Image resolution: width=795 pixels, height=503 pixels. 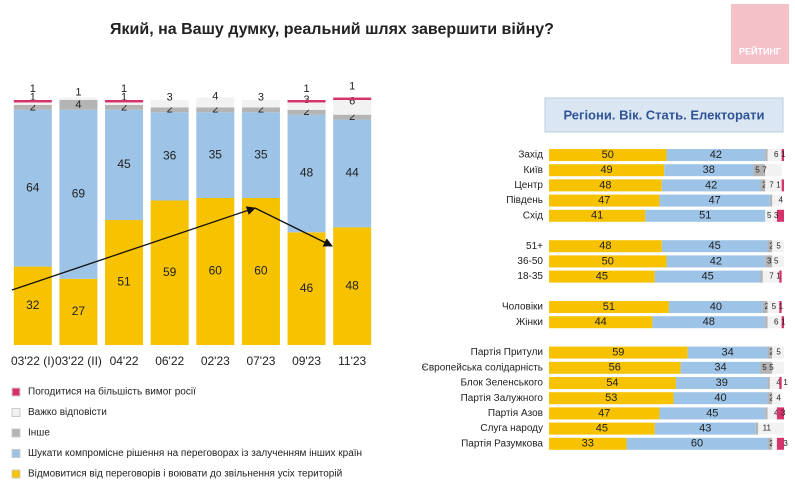 I want to click on value-label: 41, so click(x=597, y=216).